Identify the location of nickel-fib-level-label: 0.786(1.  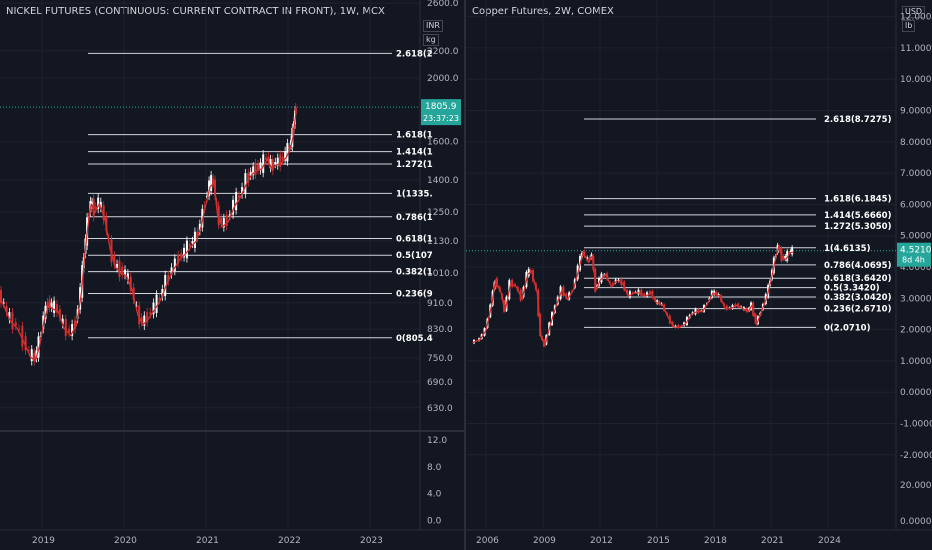
(414, 218).